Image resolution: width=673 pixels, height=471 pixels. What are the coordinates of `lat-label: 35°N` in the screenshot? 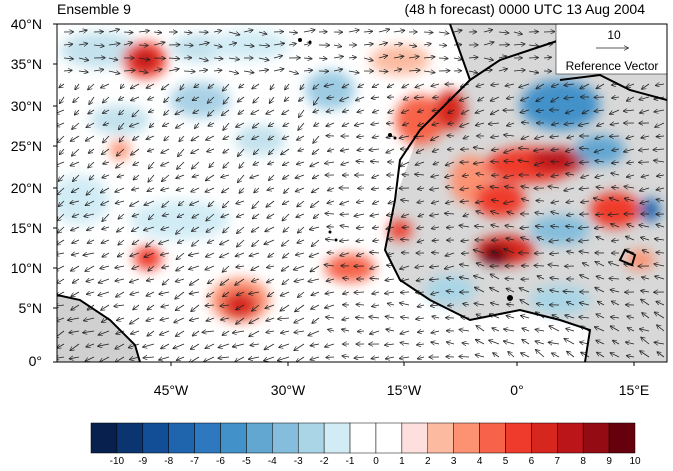 It's located at (26, 64).